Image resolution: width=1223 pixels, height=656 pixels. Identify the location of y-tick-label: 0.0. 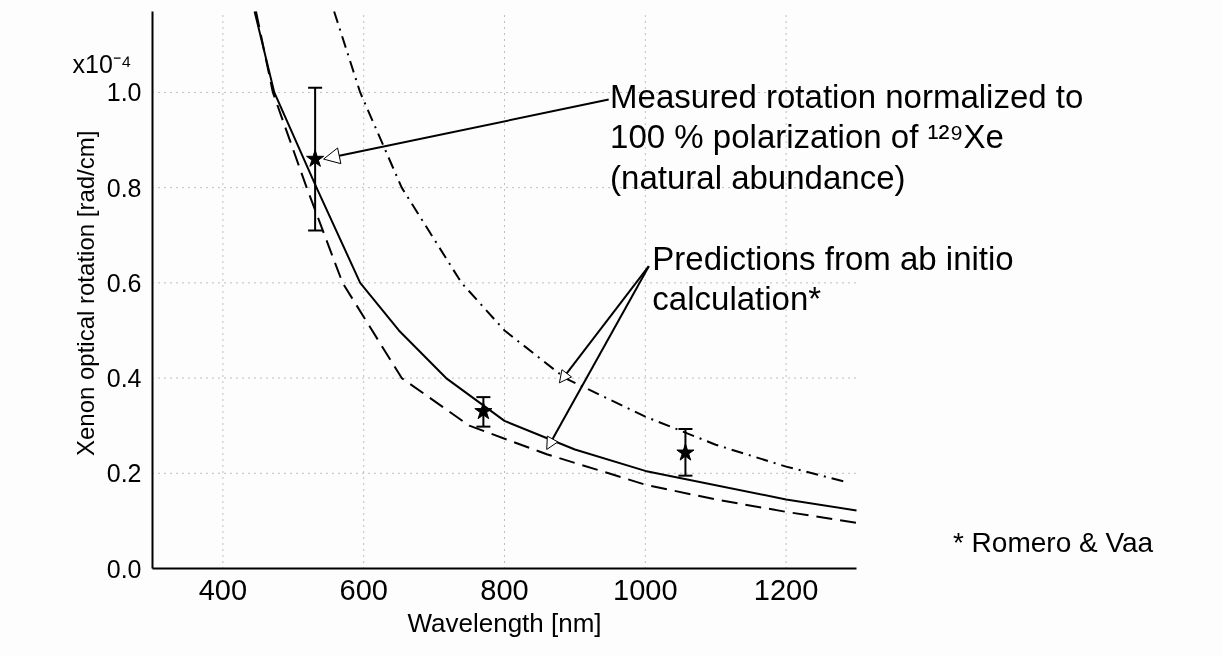
(124, 568).